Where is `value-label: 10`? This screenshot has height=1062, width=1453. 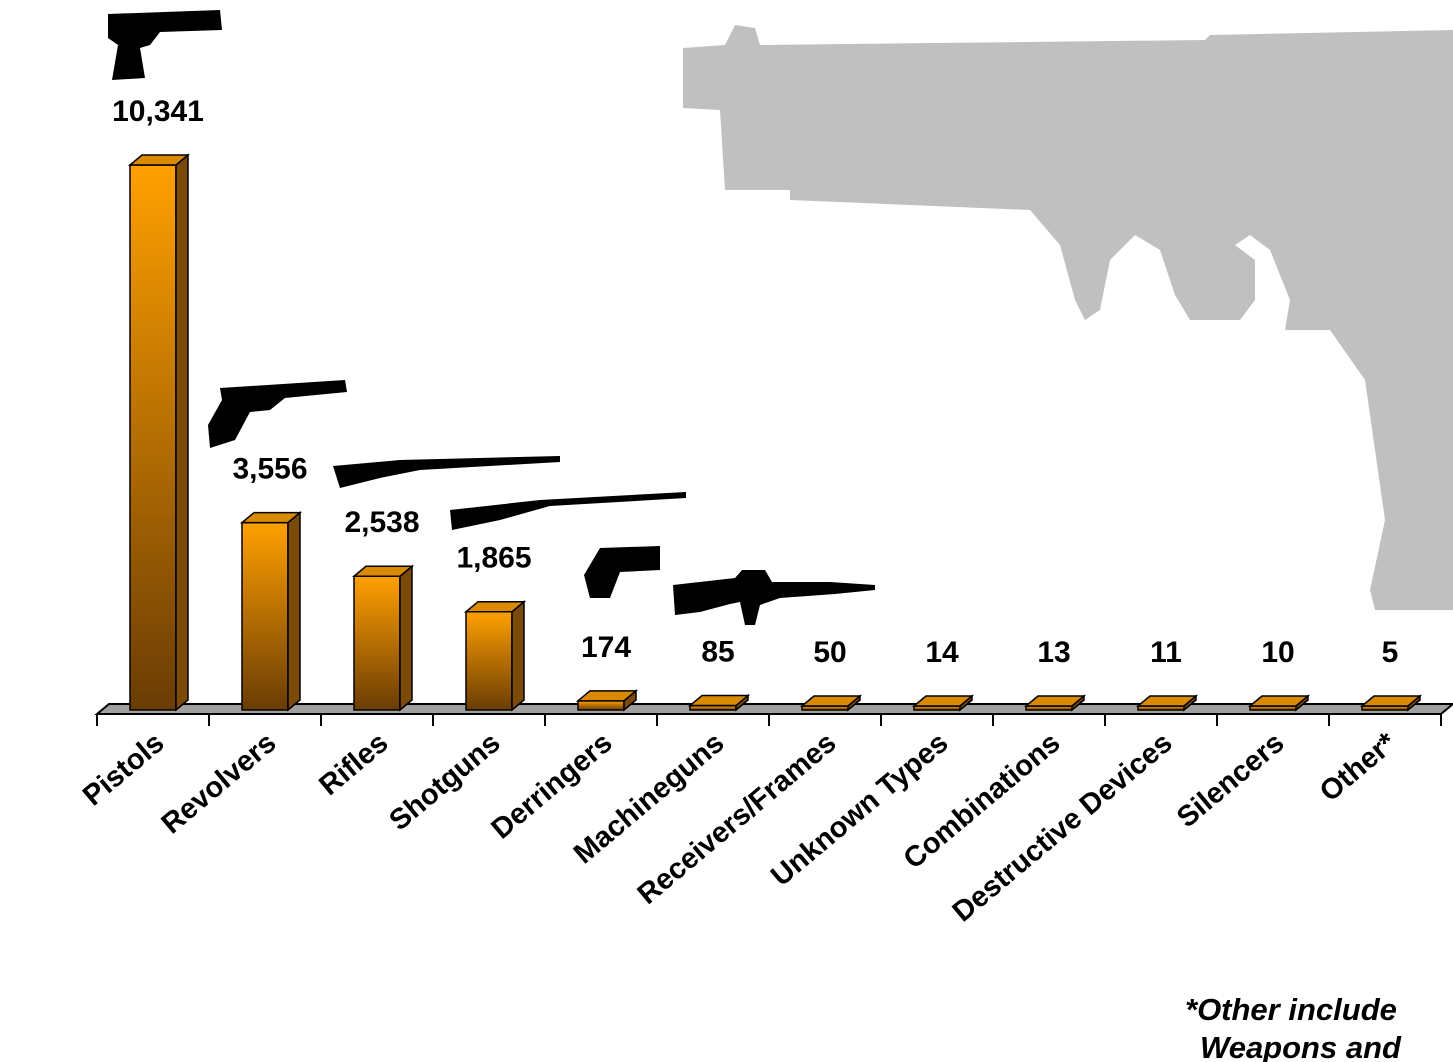 value-label: 10 is located at coordinates (1277, 652).